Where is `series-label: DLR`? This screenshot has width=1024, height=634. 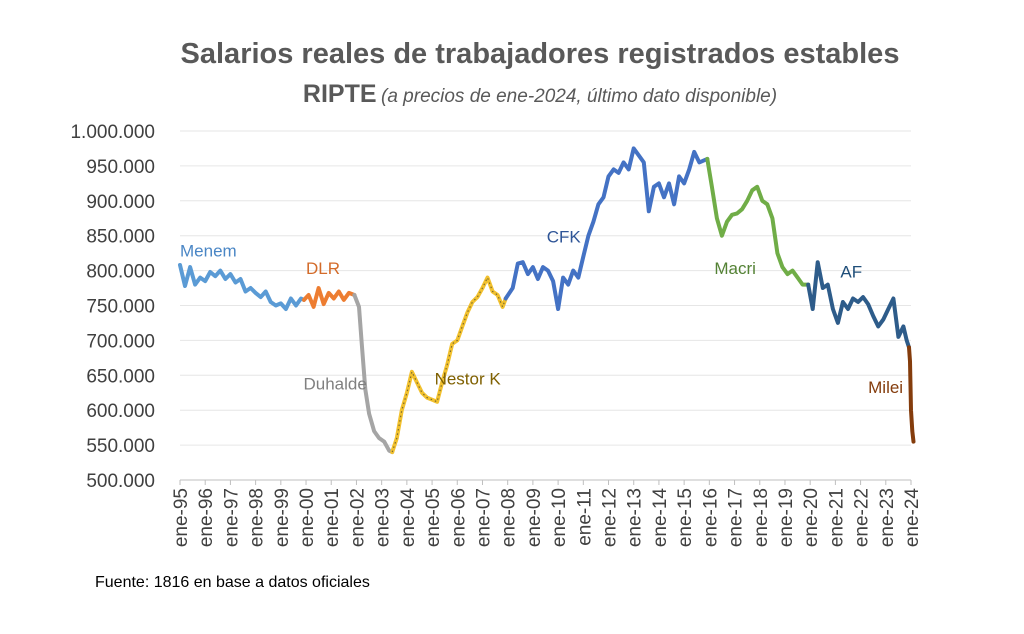 series-label: DLR is located at coordinates (323, 268).